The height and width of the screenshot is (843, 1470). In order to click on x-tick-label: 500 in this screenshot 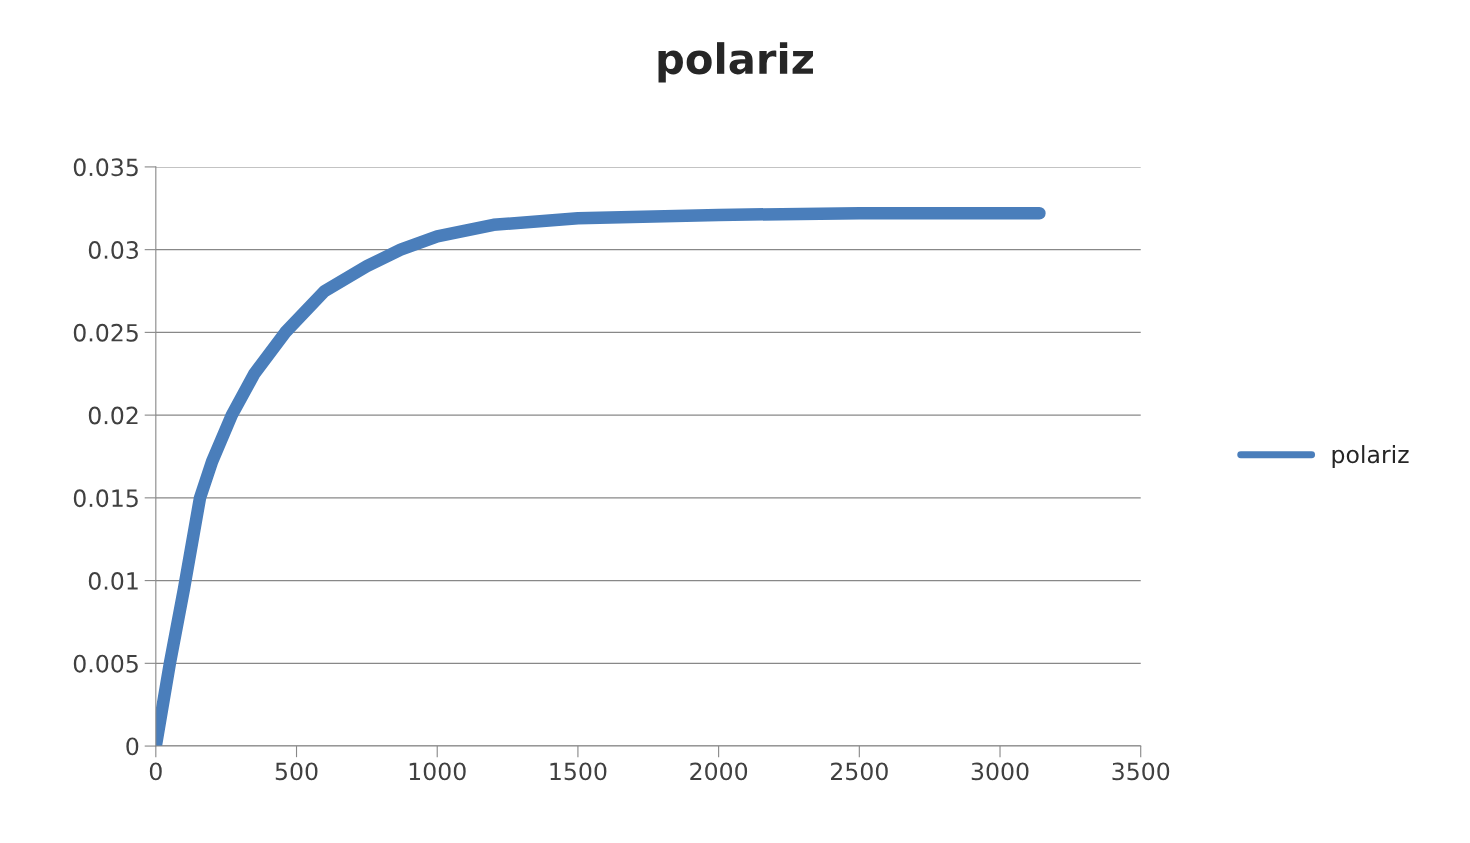, I will do `click(296, 771)`.